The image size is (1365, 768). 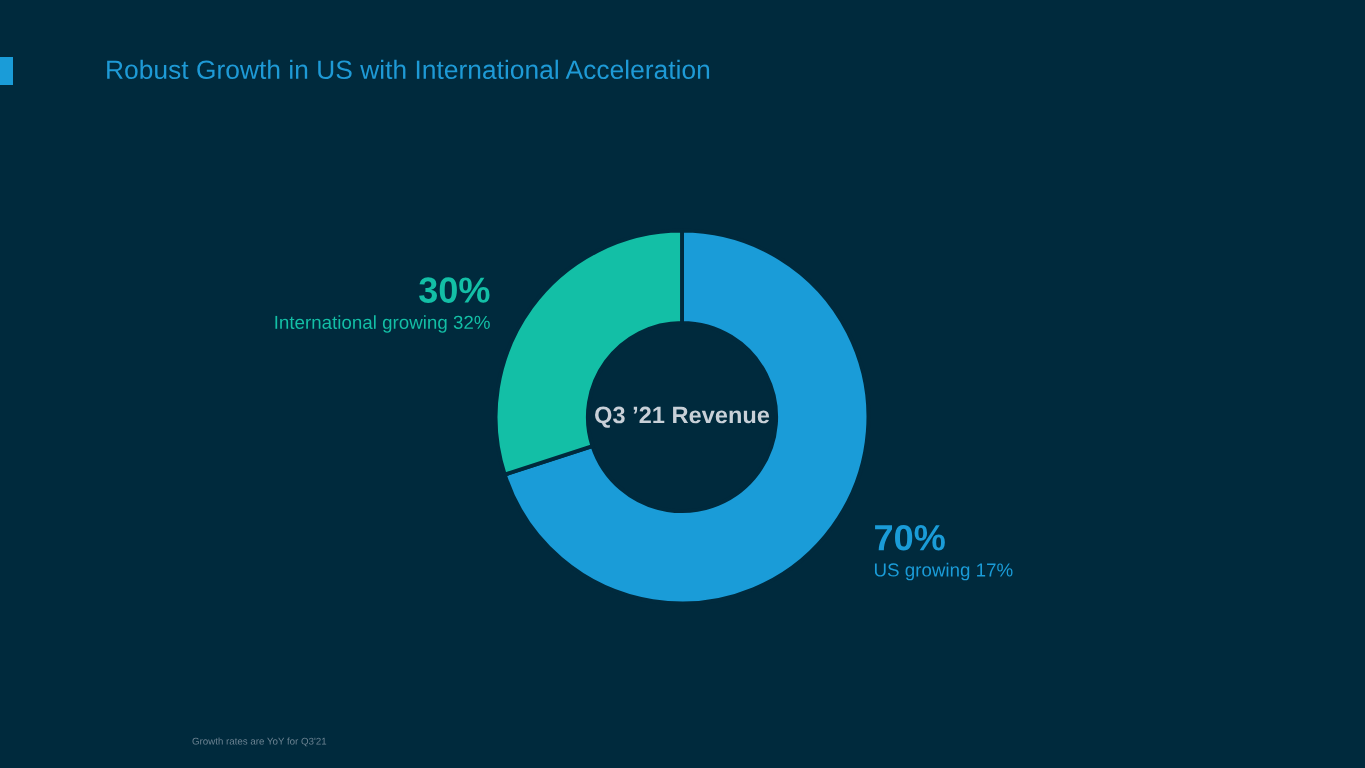 What do you see at coordinates (682, 417) in the screenshot?
I see `text: Q3 ’21 Revenue` at bounding box center [682, 417].